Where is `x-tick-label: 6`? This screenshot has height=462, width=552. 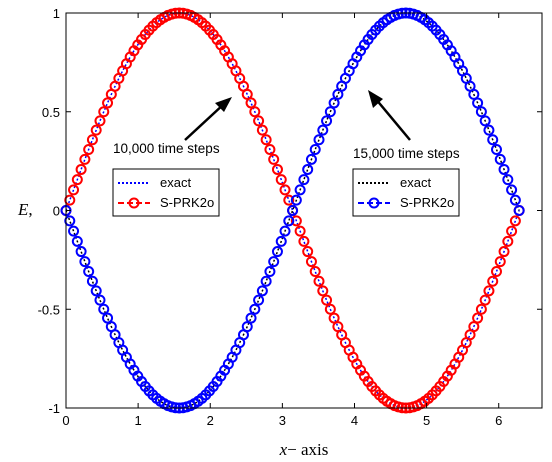 x-tick-label: 6 is located at coordinates (498, 420).